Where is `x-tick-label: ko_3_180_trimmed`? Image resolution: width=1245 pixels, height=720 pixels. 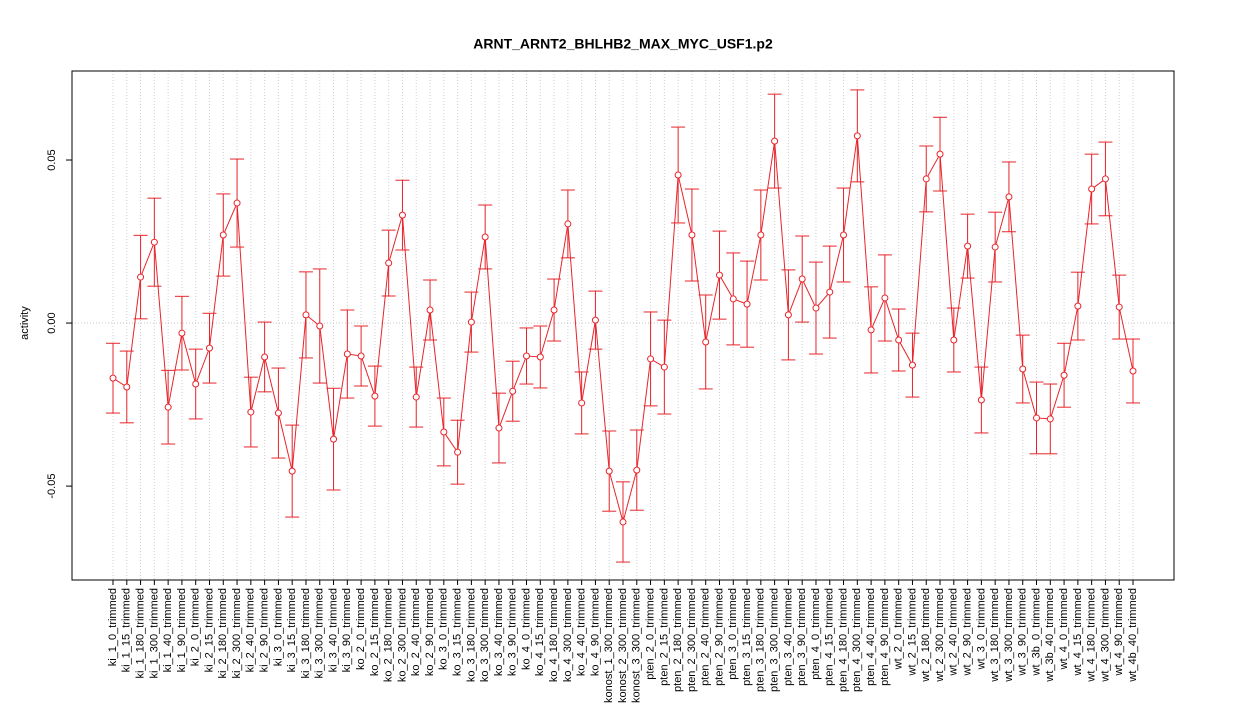
x-tick-label: ko_3_180_trimmed is located at coordinates (471, 635).